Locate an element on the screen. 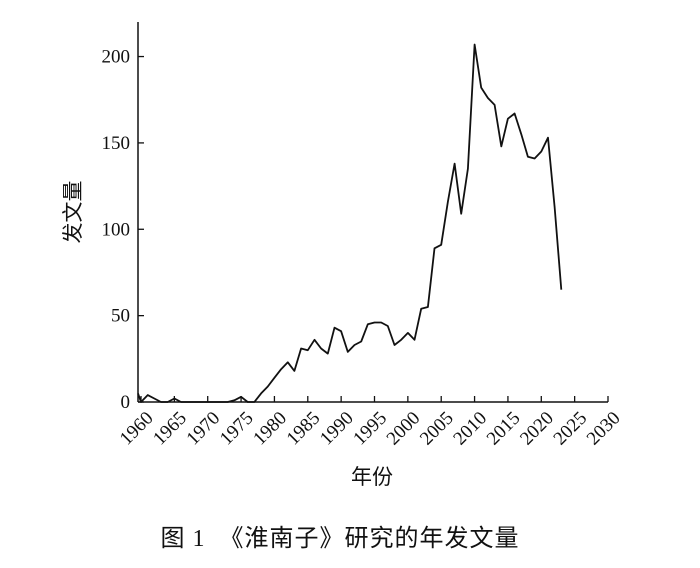 This screenshot has width=700, height=568. y-tick-label: 0 is located at coordinates (126, 402).